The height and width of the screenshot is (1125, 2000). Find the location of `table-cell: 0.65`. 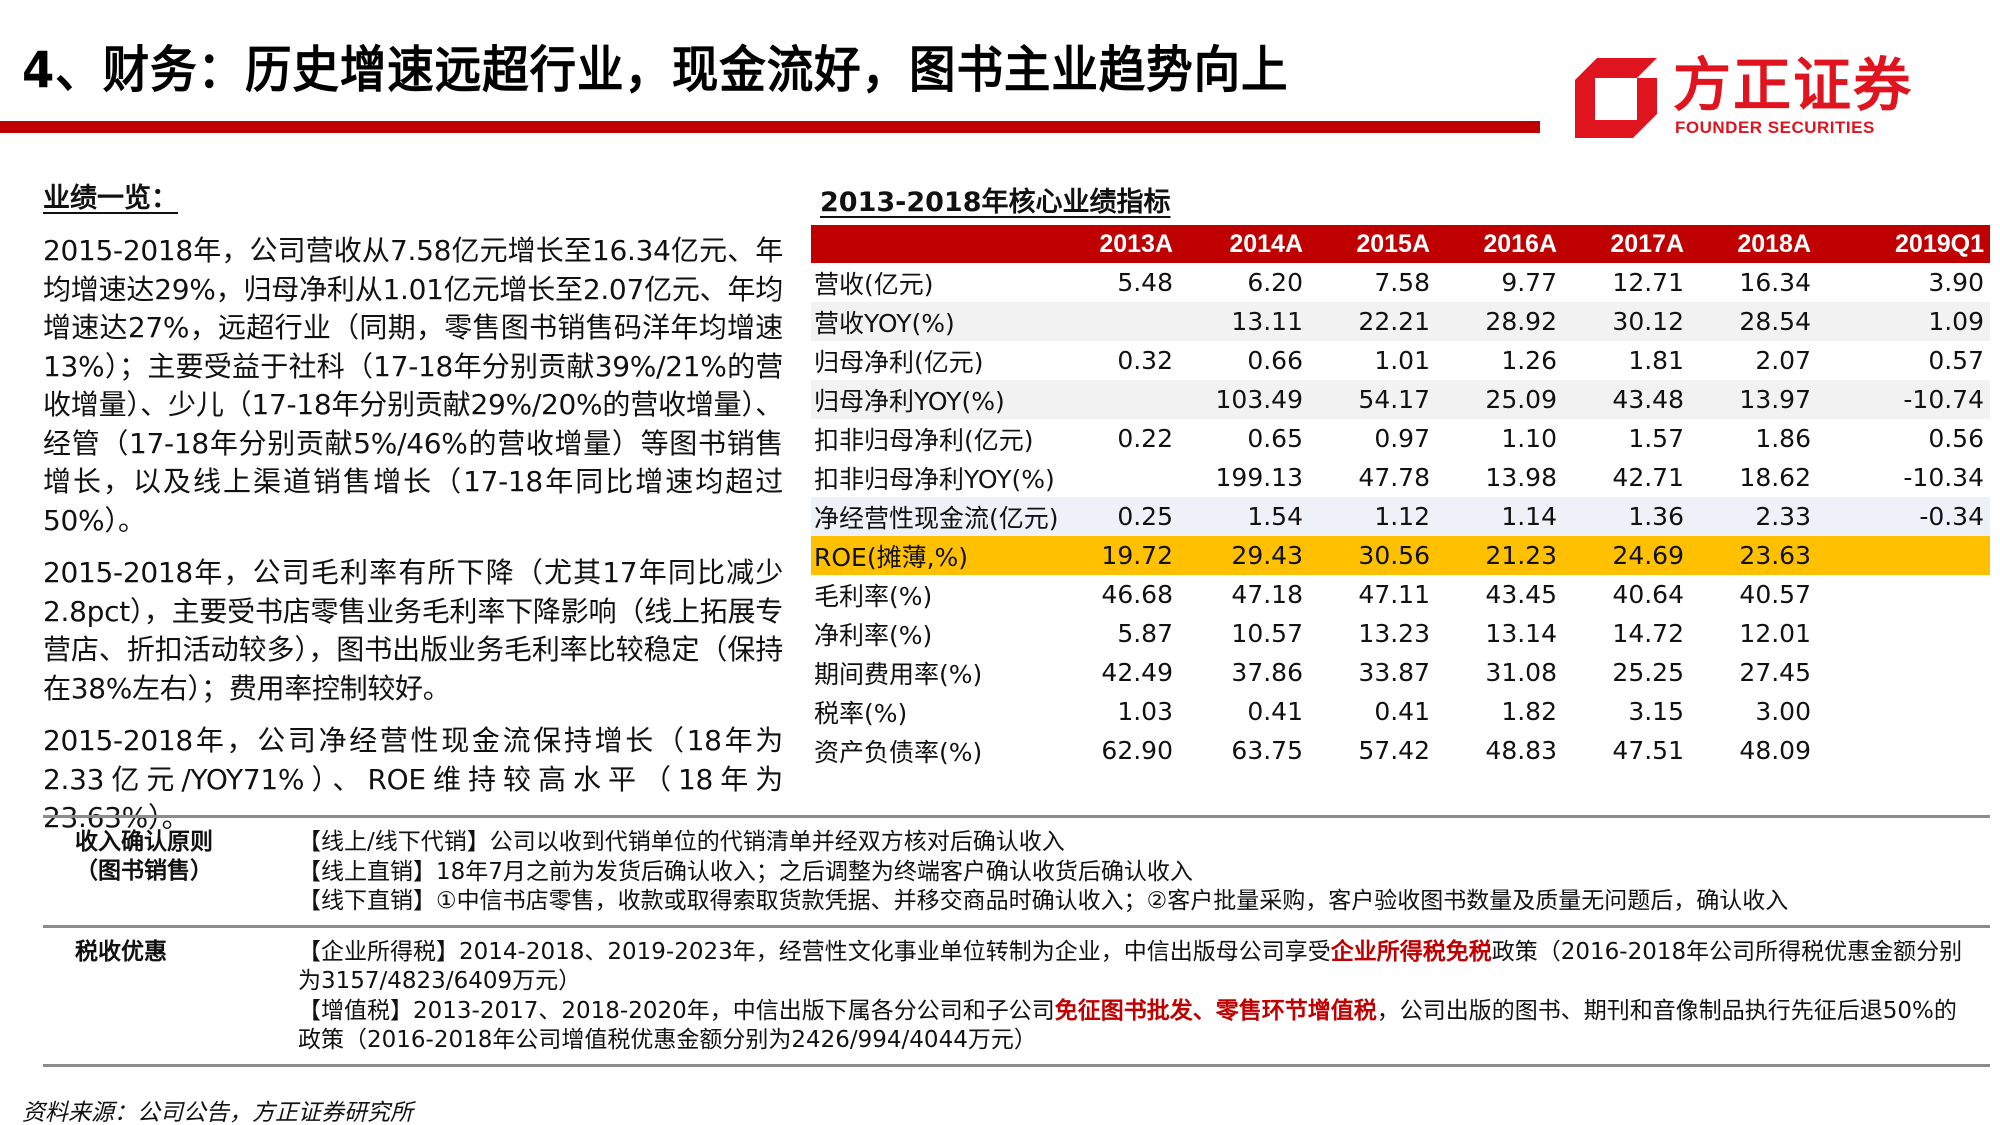

table-cell: 0.65 is located at coordinates (1275, 438).